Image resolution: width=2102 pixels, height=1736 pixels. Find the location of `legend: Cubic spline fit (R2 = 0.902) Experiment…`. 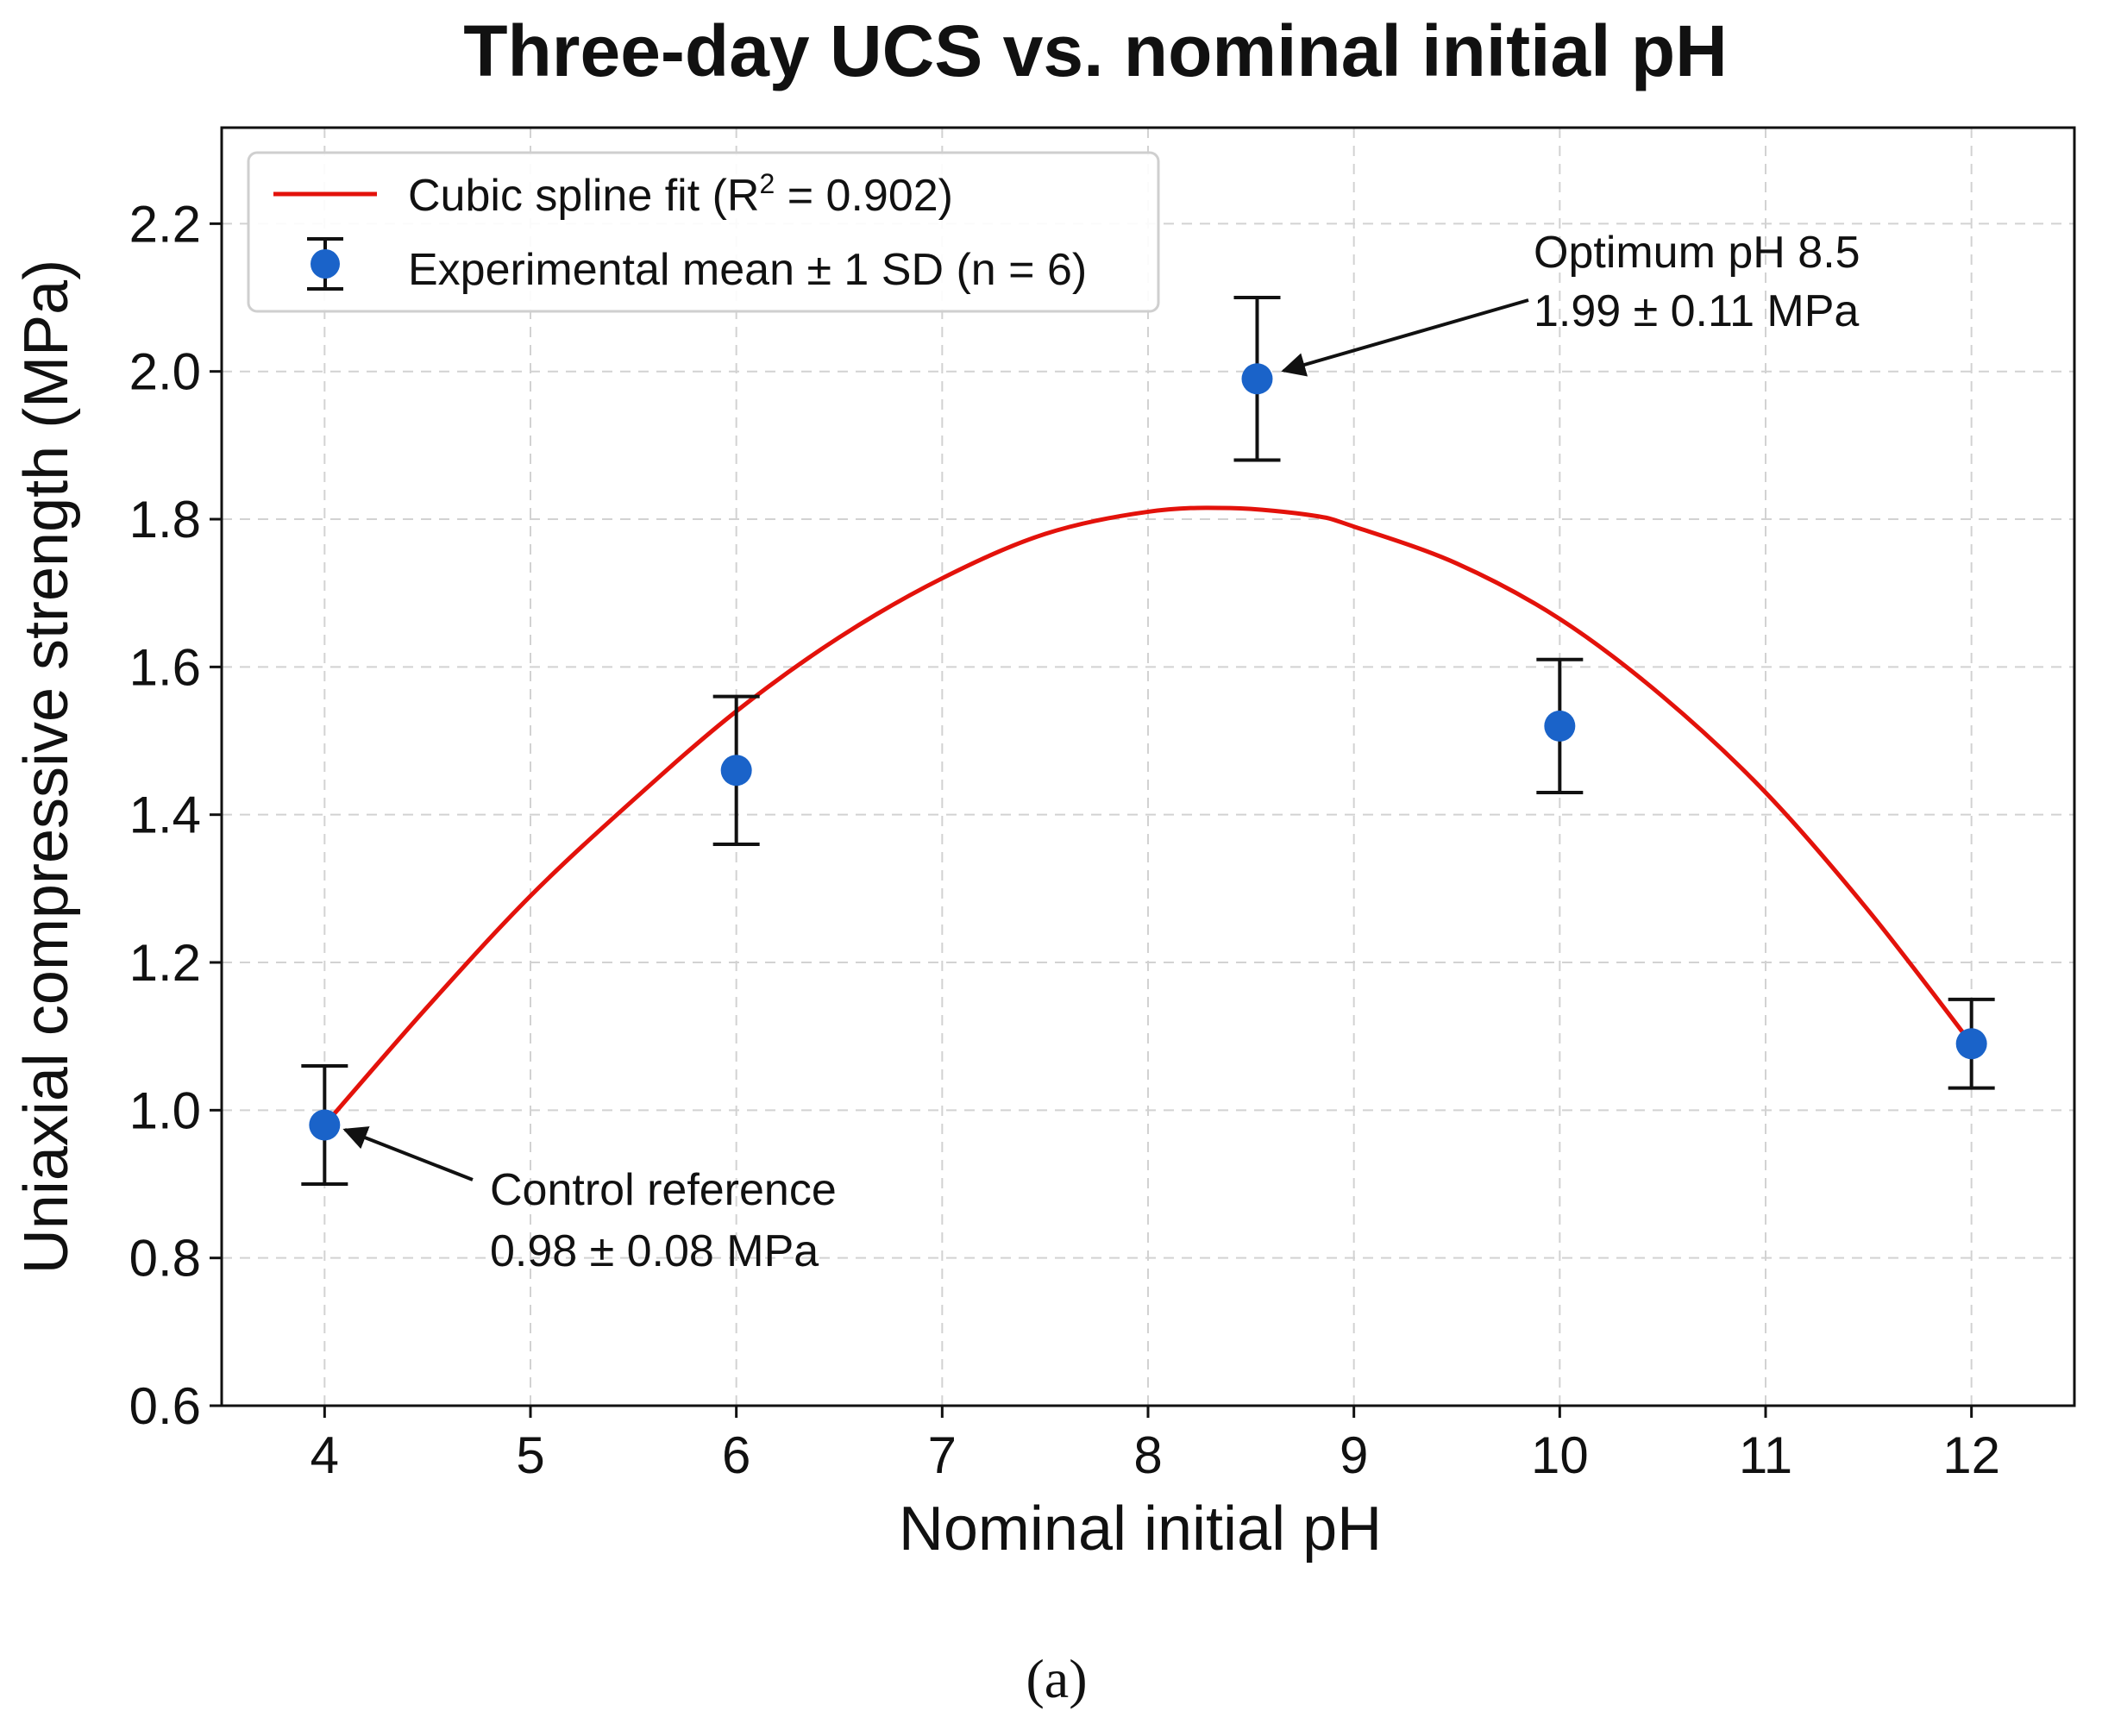

legend: Cubic spline fit (R2 = 0.902) Experiment… is located at coordinates (703, 232).